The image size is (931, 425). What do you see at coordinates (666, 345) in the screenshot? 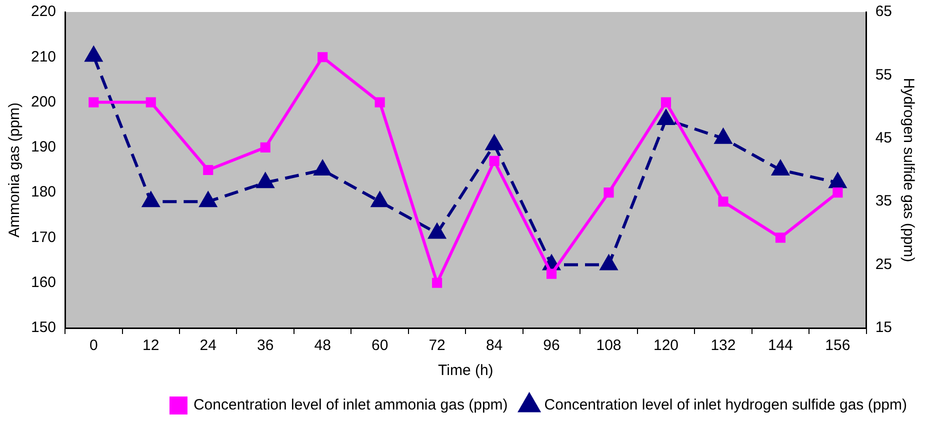
I see `x-tick-label: 120` at bounding box center [666, 345].